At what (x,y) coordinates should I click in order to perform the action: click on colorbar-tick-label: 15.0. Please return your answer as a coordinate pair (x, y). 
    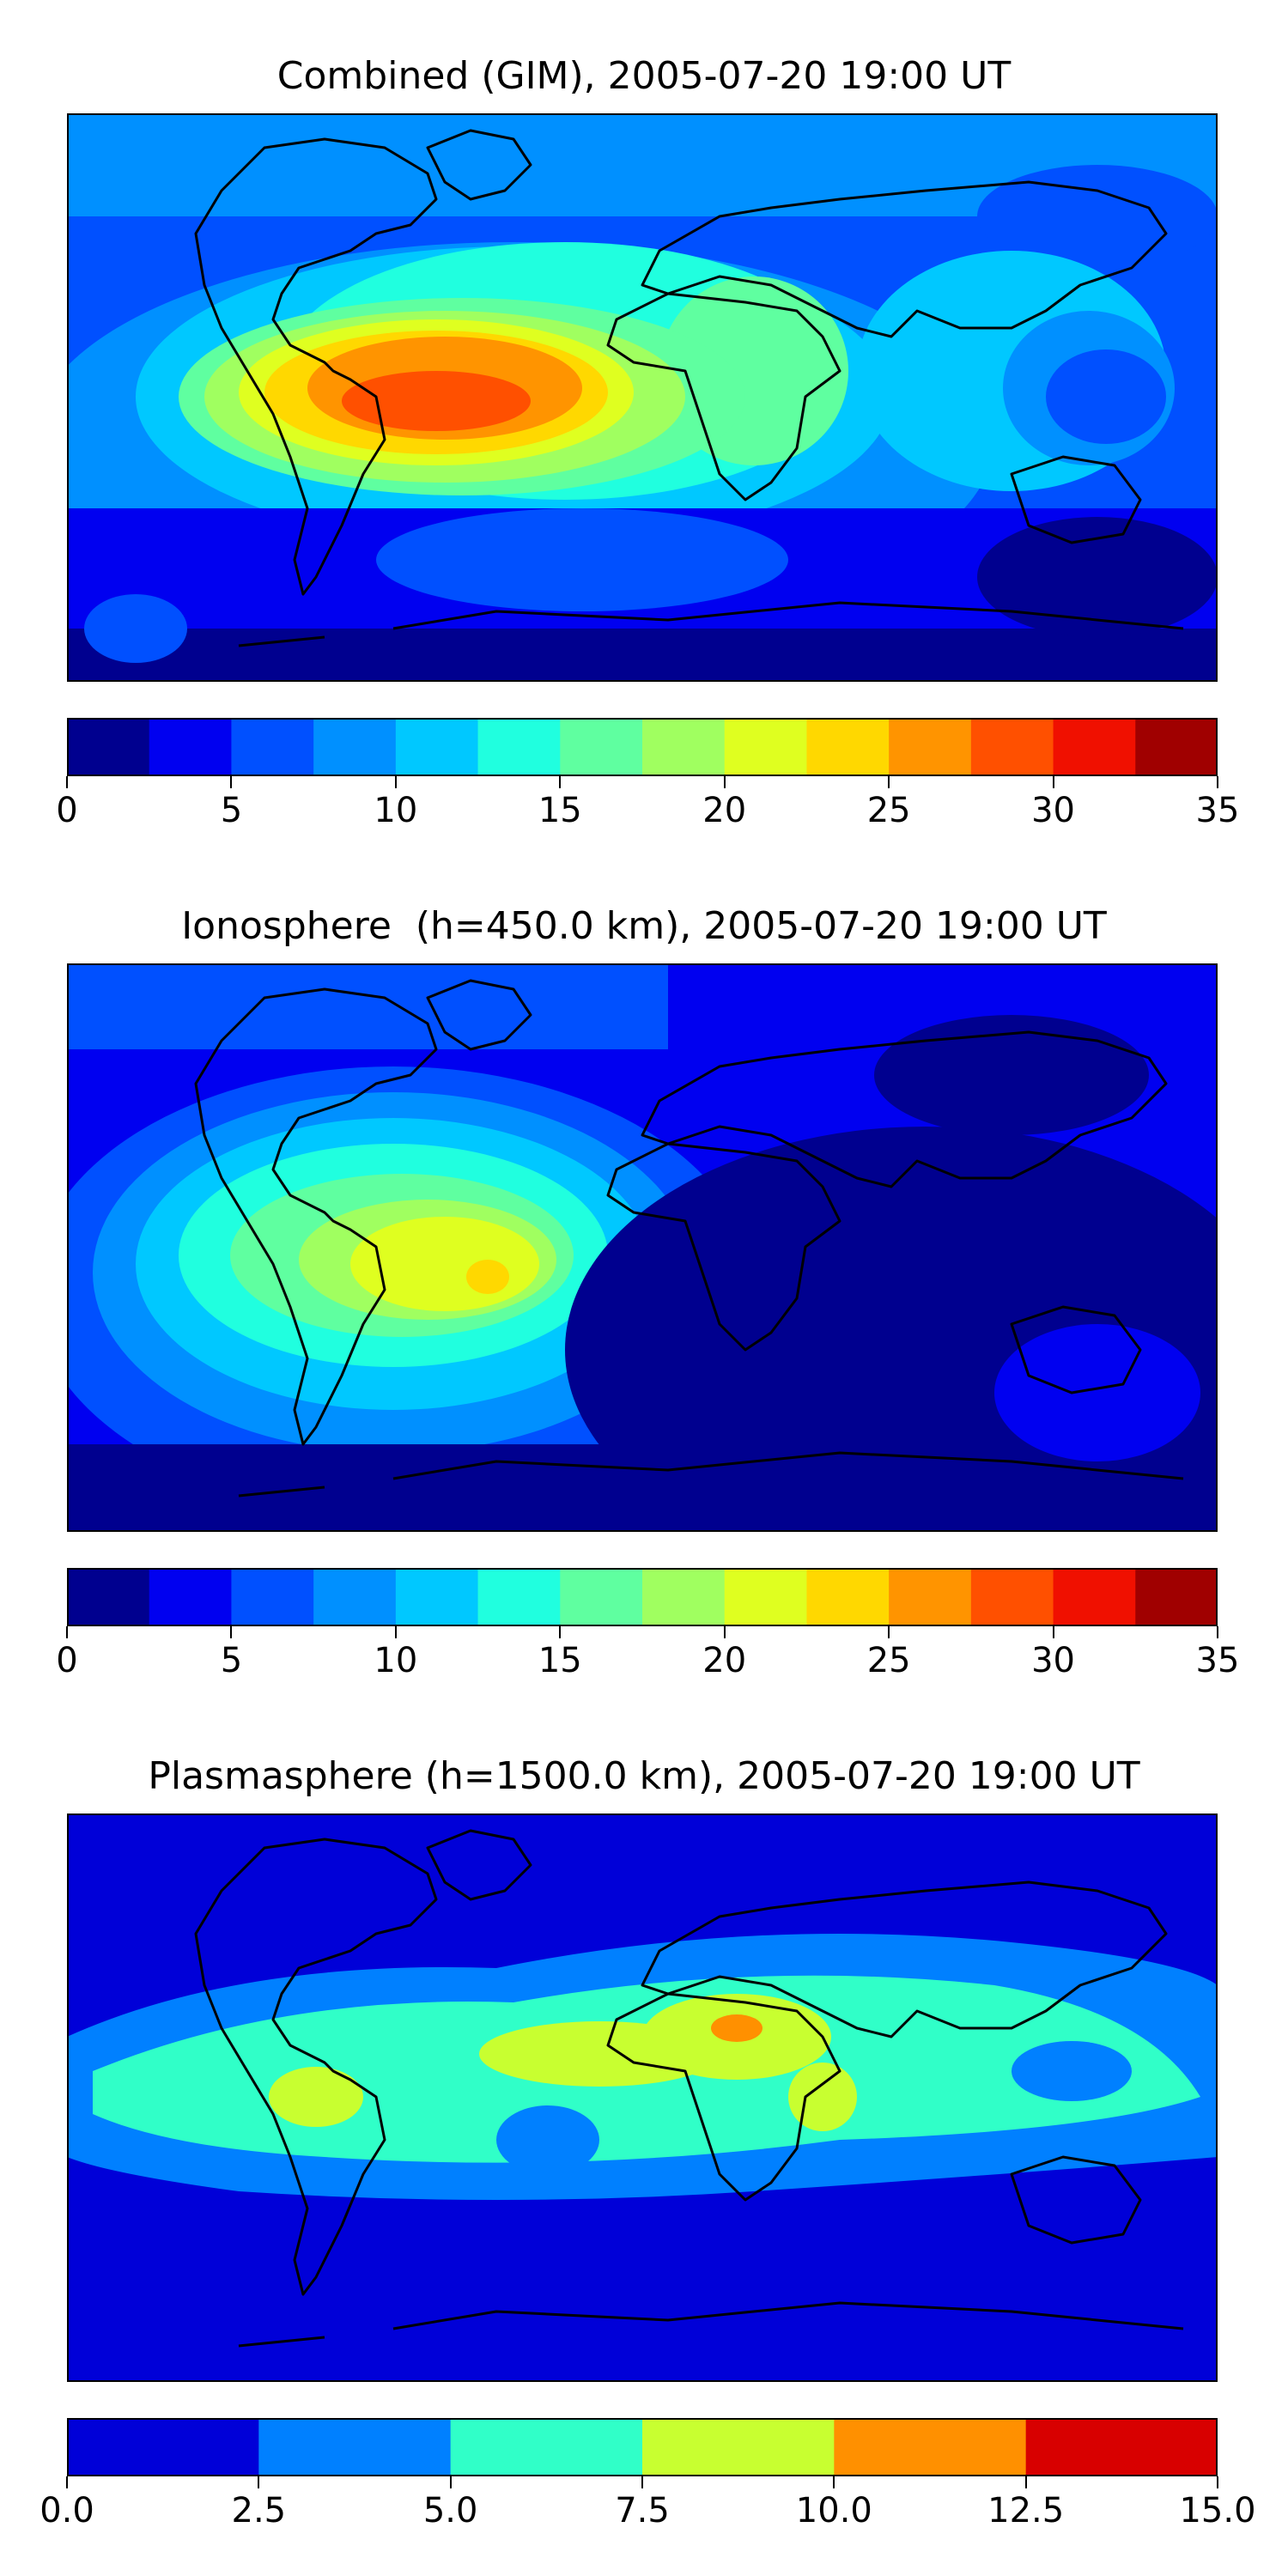
    Looking at the image, I should click on (1217, 2510).